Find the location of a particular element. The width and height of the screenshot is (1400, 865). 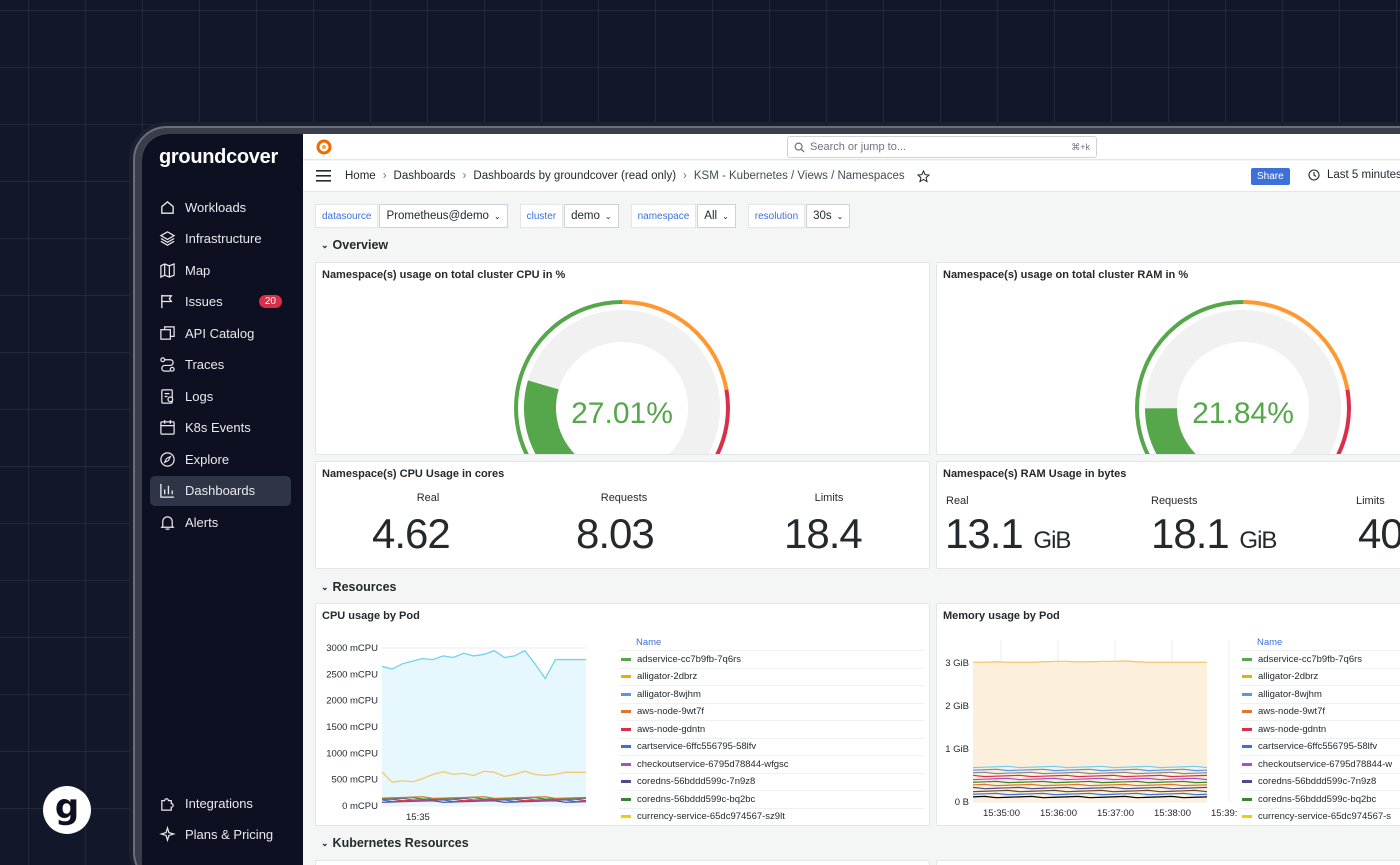

x-tick-label: 15:35:00 is located at coordinates (1001, 813).